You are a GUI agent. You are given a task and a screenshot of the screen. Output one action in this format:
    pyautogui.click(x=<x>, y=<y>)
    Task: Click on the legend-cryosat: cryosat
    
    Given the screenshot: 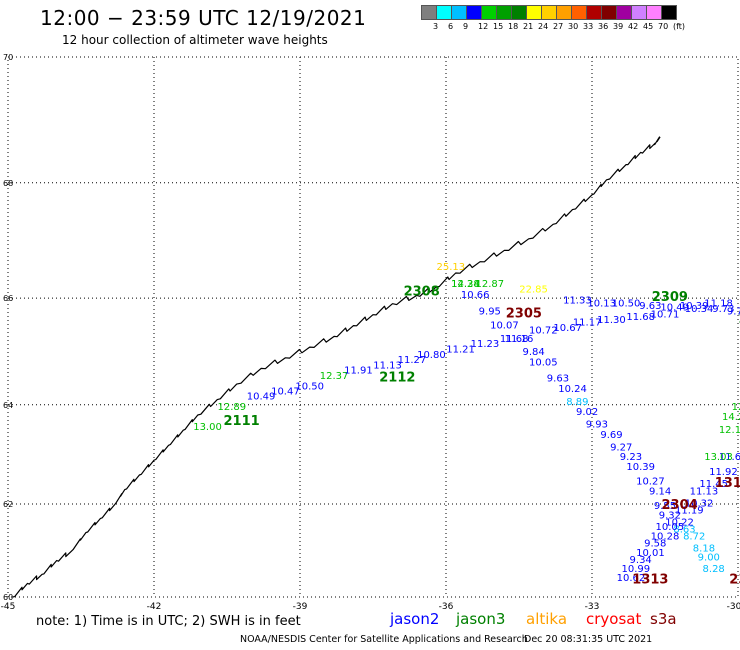 What is the action you would take?
    pyautogui.click(x=614, y=619)
    